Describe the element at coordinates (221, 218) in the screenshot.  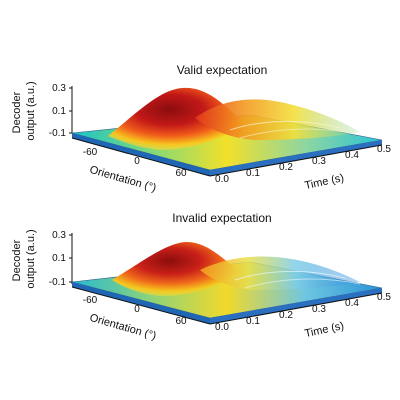
I see `chart-title: Invalid expectation` at that location.